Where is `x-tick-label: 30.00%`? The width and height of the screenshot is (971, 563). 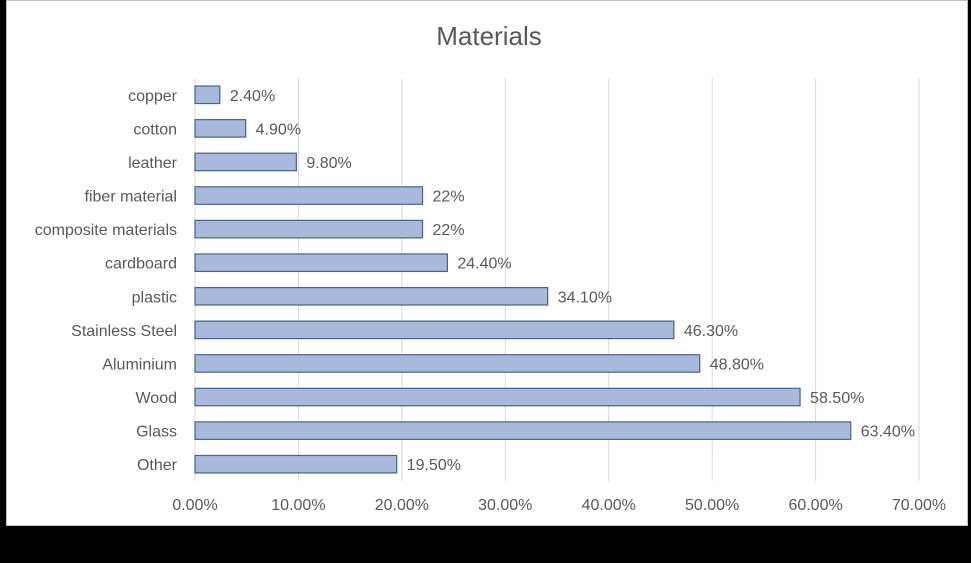
x-tick-label: 30.00% is located at coordinates (505, 505).